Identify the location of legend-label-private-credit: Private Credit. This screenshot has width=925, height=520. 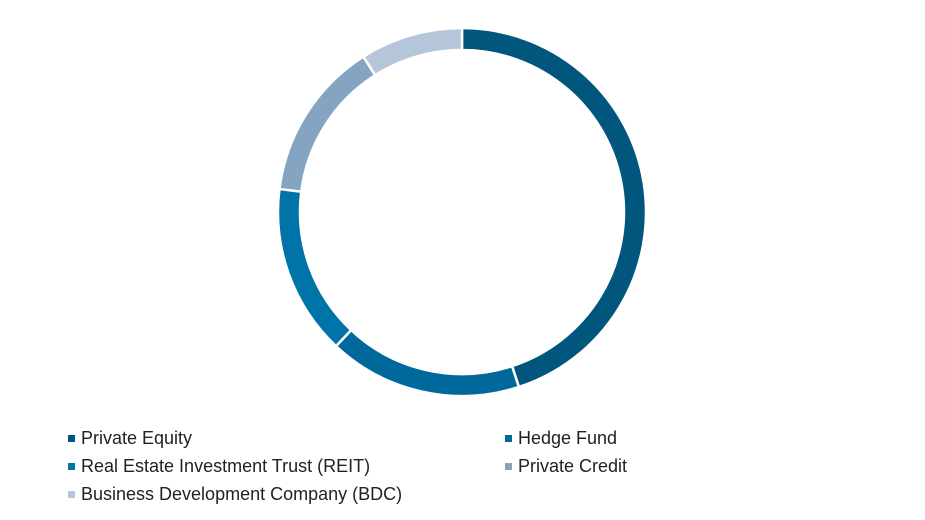
(573, 465).